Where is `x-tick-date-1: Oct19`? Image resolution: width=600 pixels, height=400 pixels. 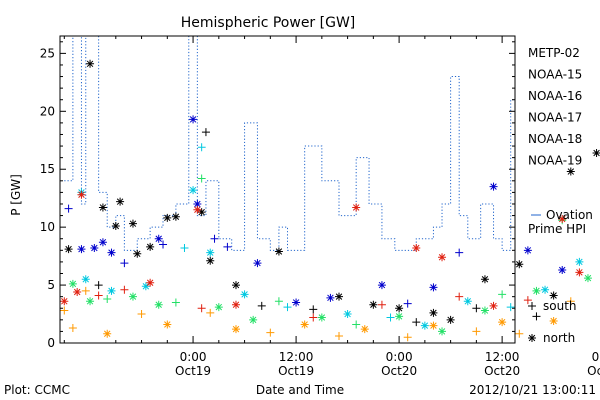
x-tick-date-1: Oct19 is located at coordinates (296, 371).